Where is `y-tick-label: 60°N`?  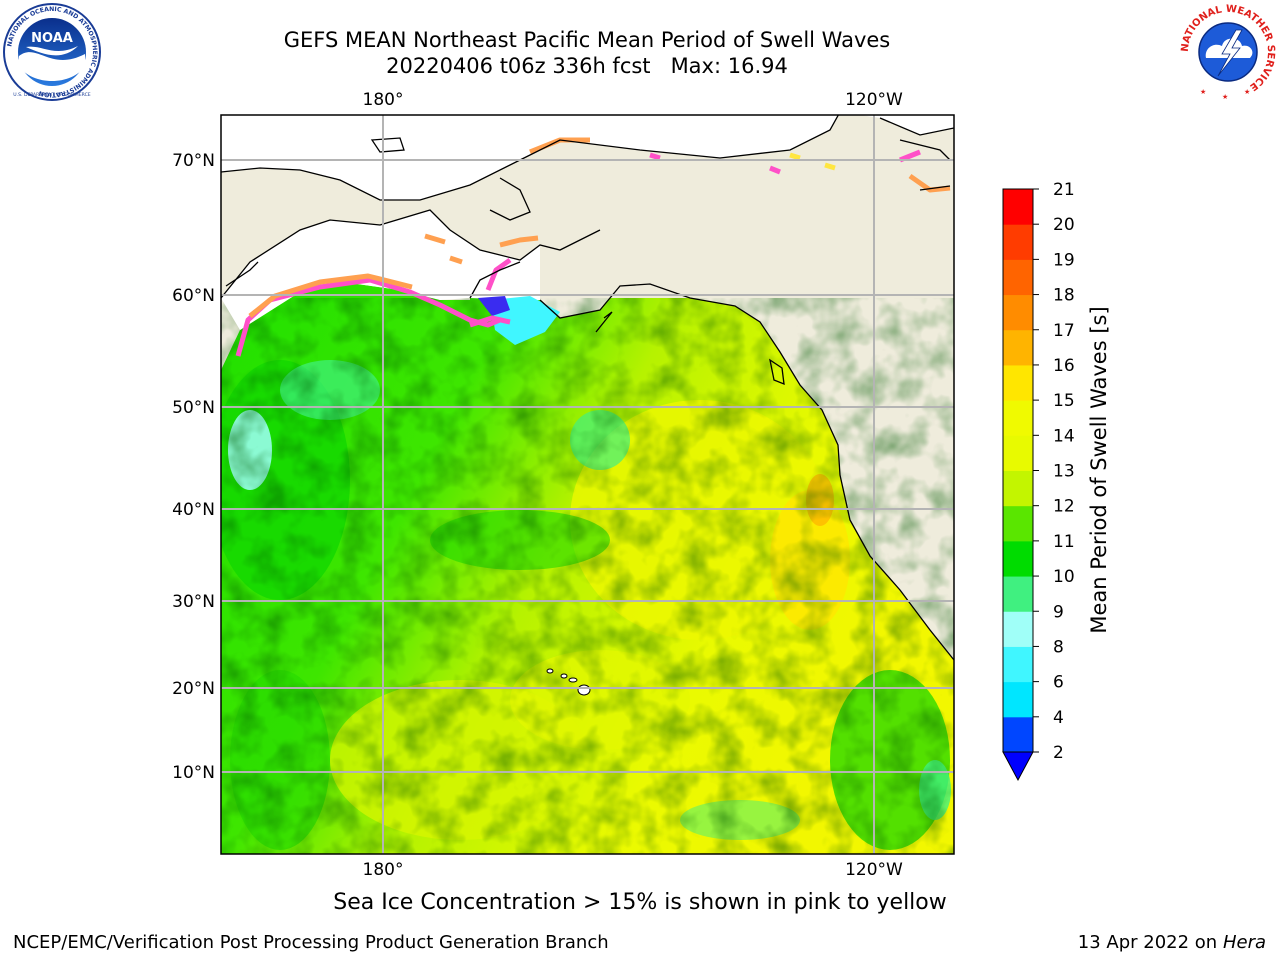 y-tick-label: 60°N is located at coordinates (193, 296).